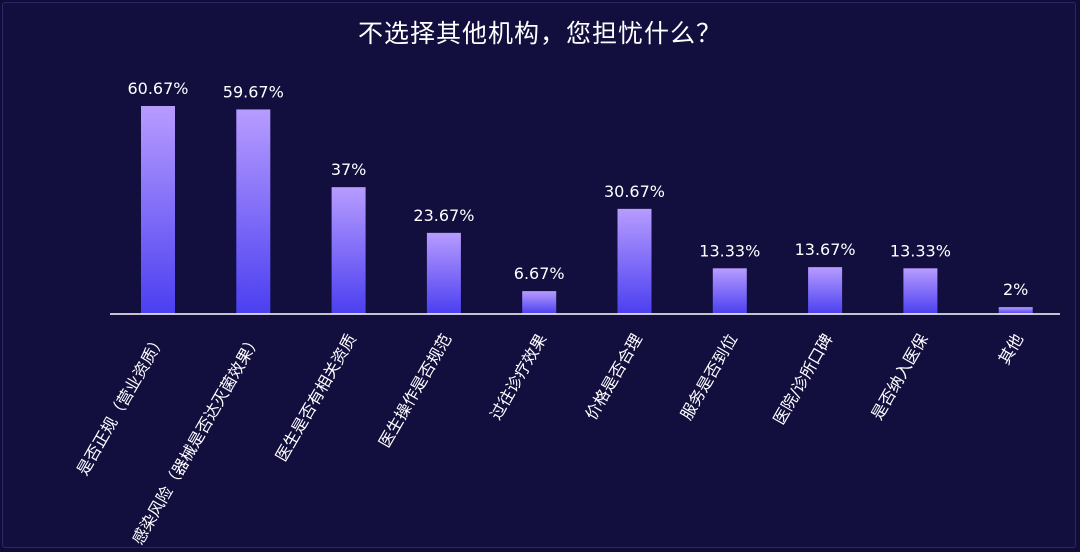  Describe the element at coordinates (614, 377) in the screenshot. I see `category-tick-label: 价格是否合理` at that location.